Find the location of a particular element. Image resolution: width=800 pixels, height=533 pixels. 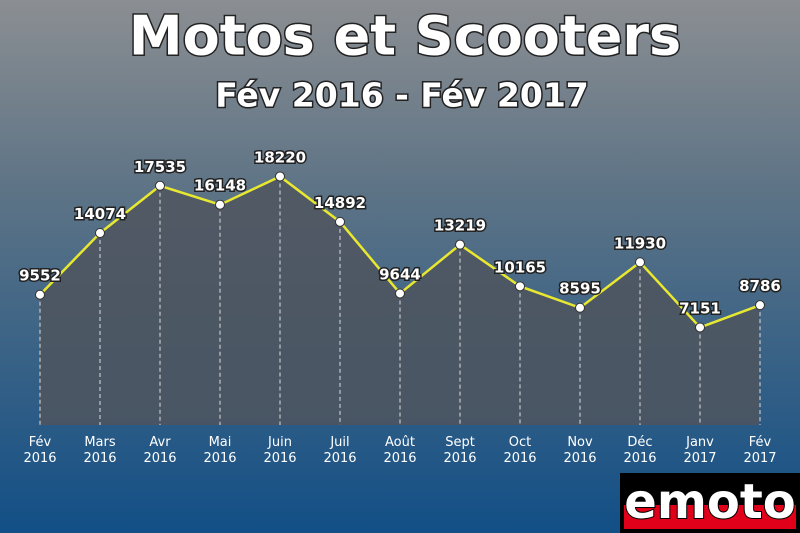

value-label: 18220 is located at coordinates (280, 157).